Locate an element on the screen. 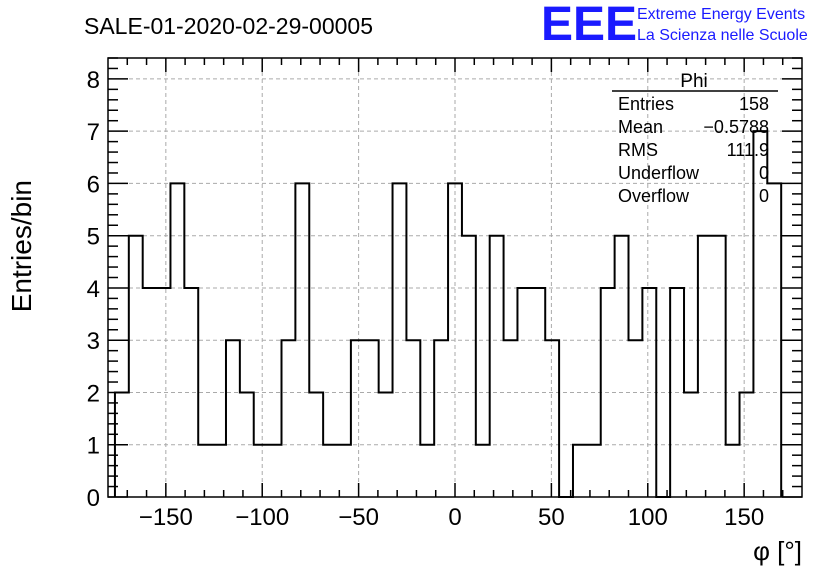  x-tick-labels: −150 −100 −50 0 50 100 150 is located at coordinates (451, 517).